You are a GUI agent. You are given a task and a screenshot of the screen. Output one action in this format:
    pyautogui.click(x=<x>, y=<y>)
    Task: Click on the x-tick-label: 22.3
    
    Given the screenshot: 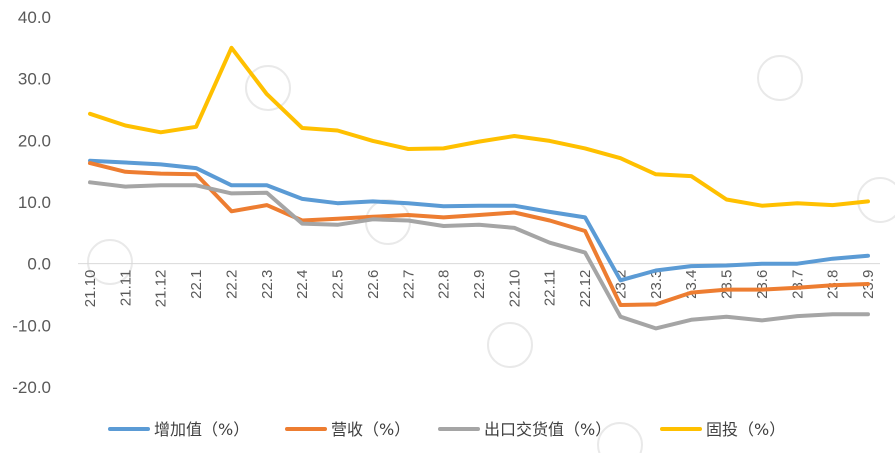 What is the action you would take?
    pyautogui.click(x=267, y=284)
    